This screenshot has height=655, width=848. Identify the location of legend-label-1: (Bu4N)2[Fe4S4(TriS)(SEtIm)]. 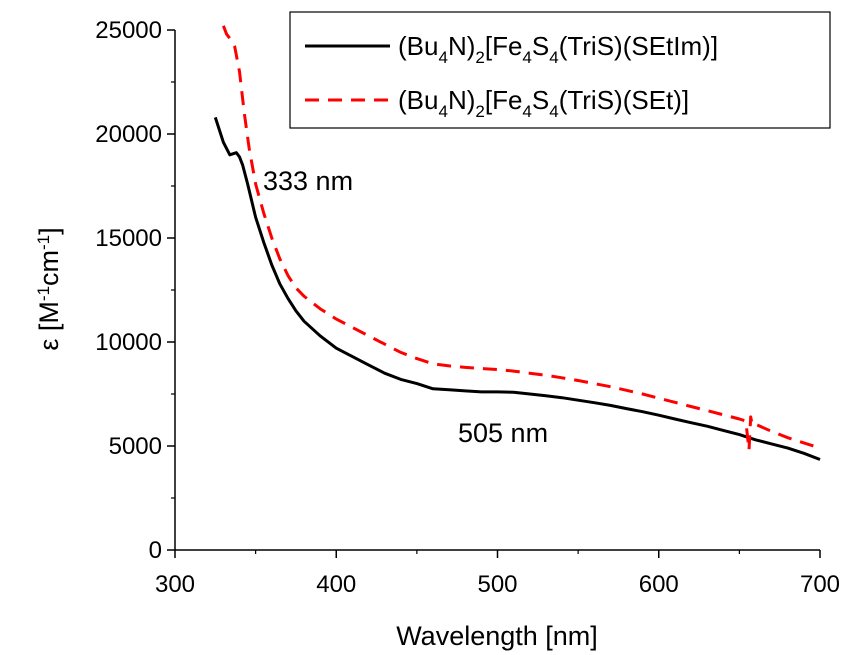
(558, 49).